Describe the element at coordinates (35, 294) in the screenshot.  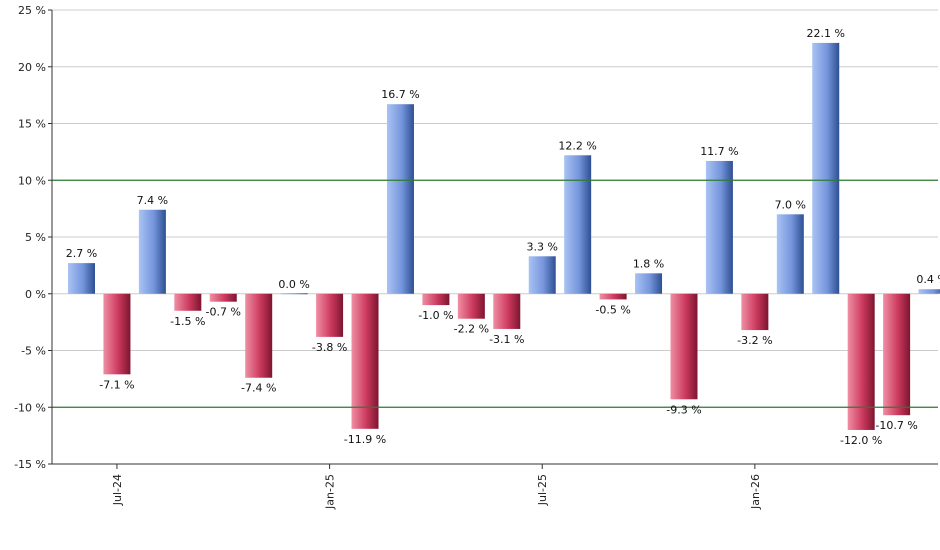
I see `y-tick-label: 0 %` at that location.